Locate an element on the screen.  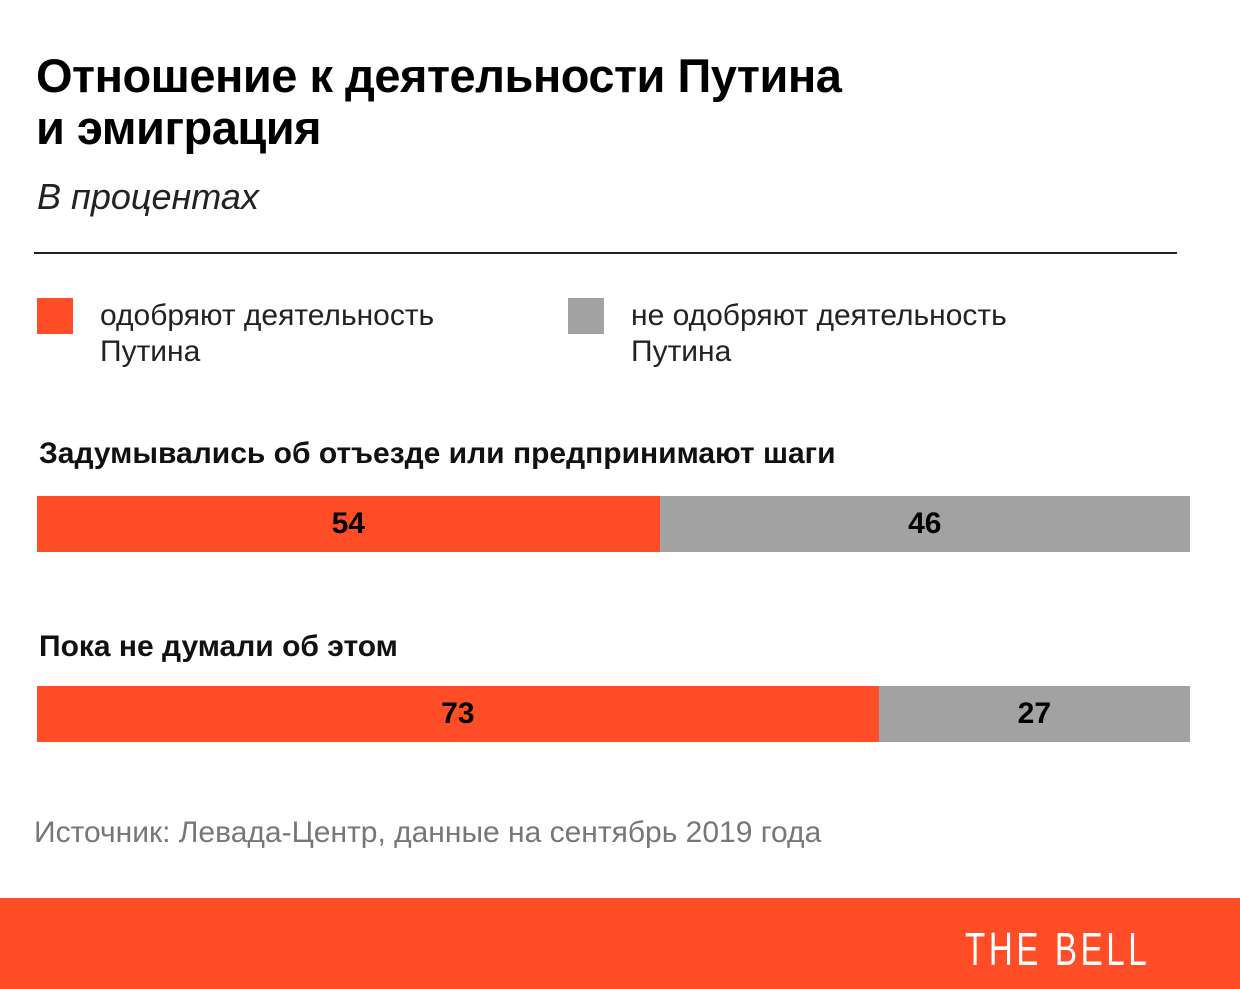
legend-item-approve: одобряют деятельность Путина is located at coordinates (258, 334).